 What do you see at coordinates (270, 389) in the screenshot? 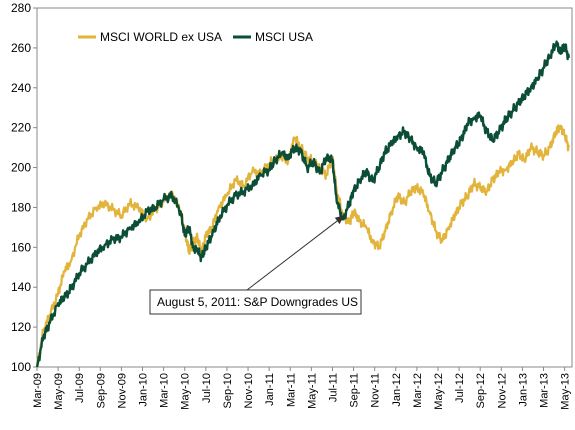
I see `x-tick-label: Jan-11` at bounding box center [270, 389].